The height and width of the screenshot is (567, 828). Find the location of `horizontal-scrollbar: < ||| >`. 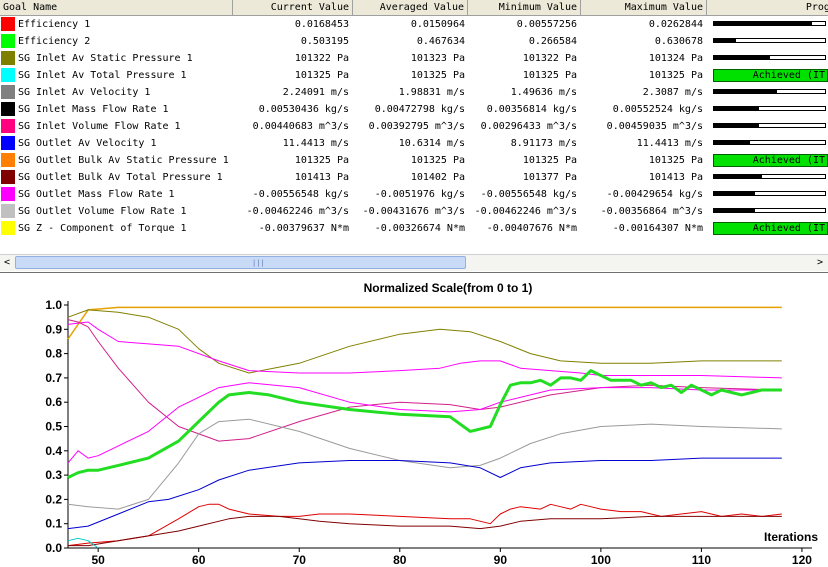

horizontal-scrollbar: < ||| > is located at coordinates (414, 262).